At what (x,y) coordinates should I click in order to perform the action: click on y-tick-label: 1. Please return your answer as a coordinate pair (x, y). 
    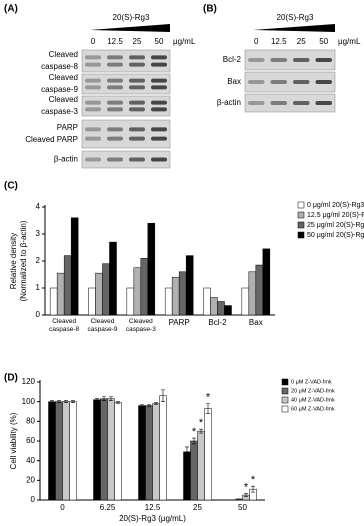
    Looking at the image, I should click on (38, 287).